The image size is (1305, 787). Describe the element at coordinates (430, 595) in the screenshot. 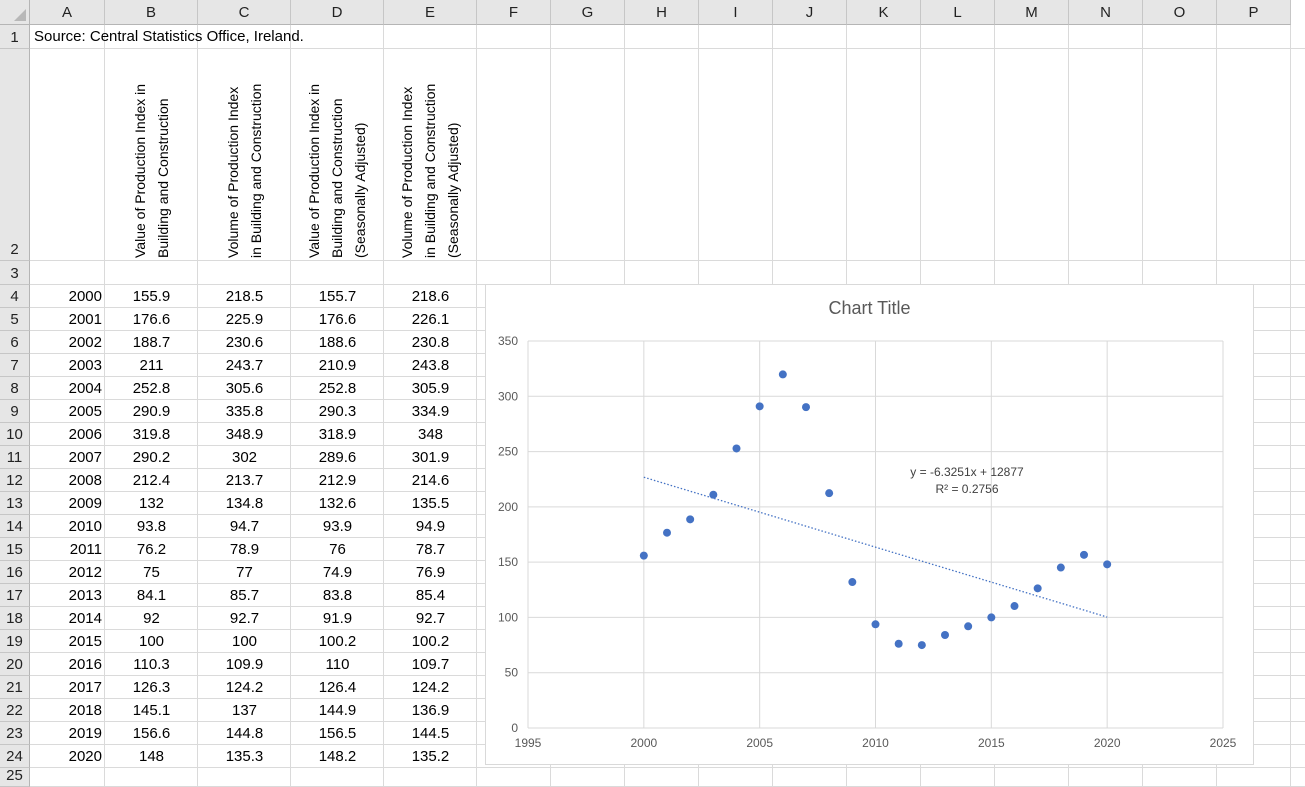

I see `value-cell: 85.4` at that location.